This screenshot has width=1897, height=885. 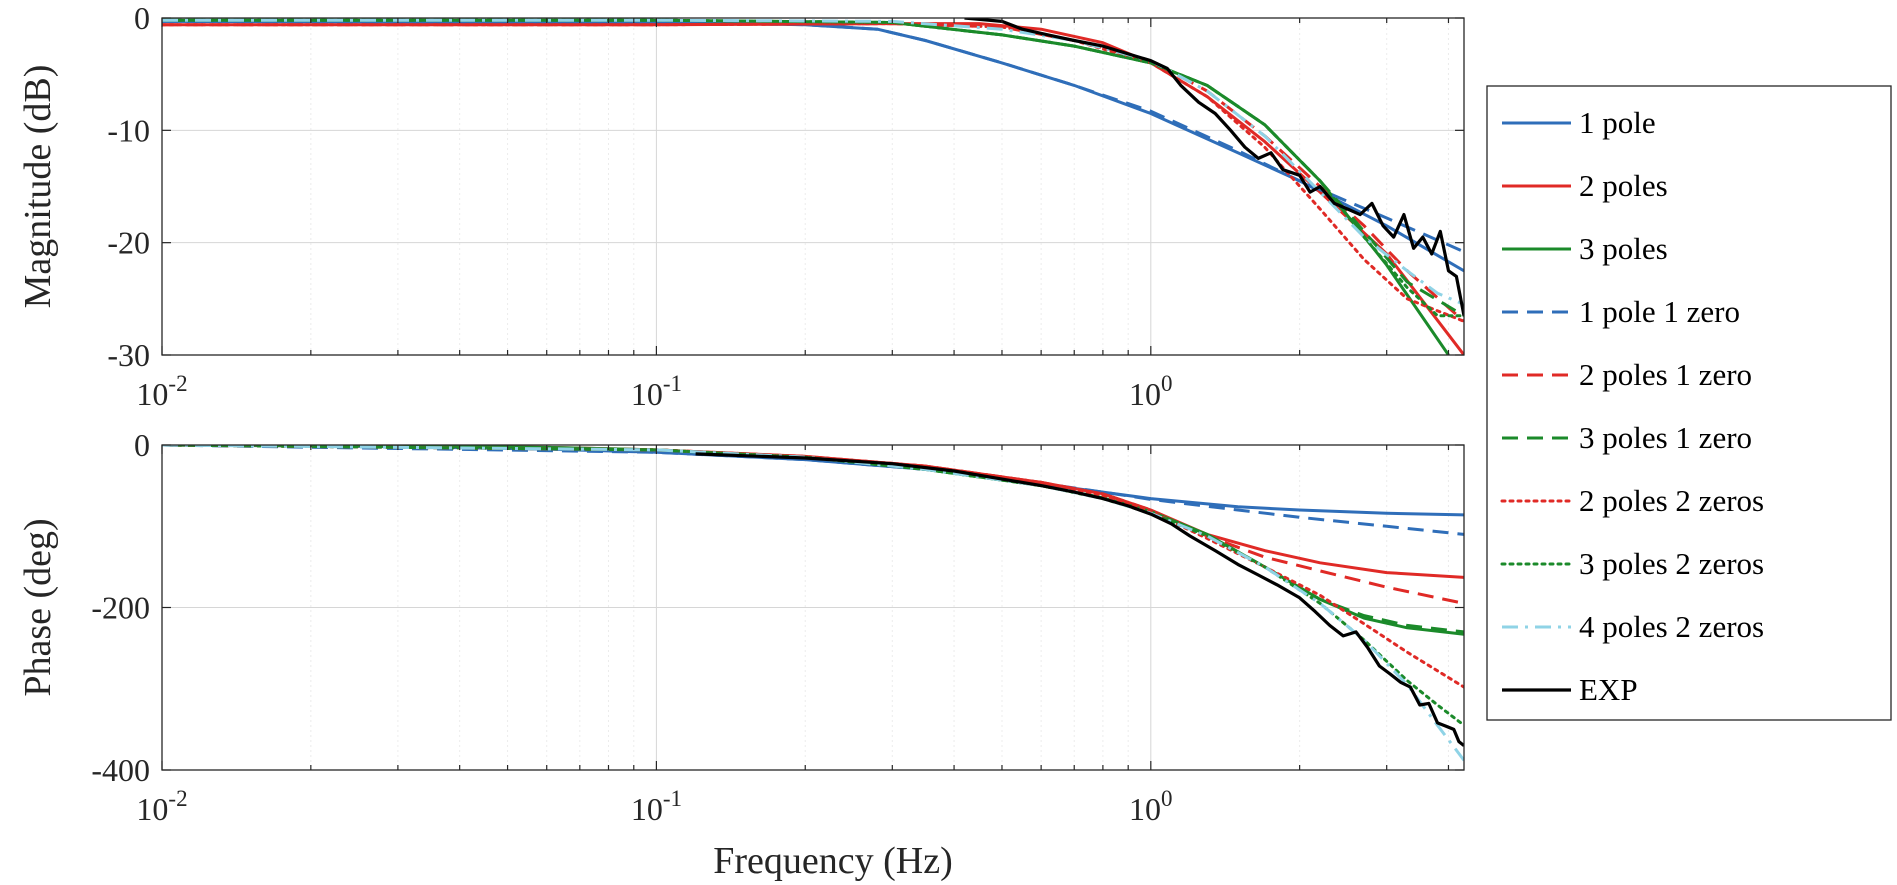 What do you see at coordinates (1665, 437) in the screenshot?
I see `legend-label: 3 poles 1 zero` at bounding box center [1665, 437].